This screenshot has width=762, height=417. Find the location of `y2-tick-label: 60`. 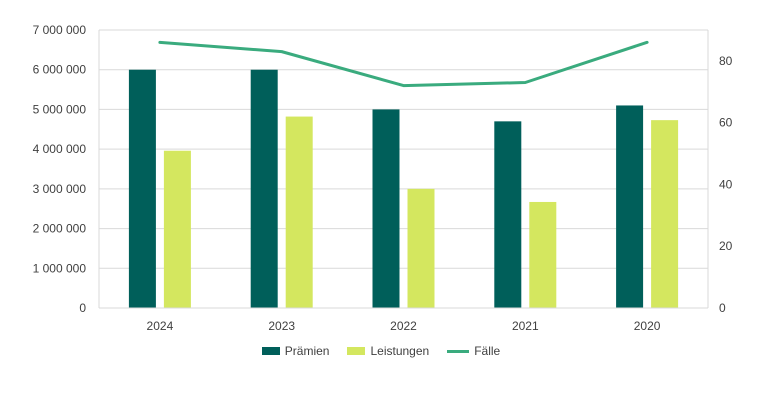

y2-tick-label: 60 is located at coordinates (726, 123).